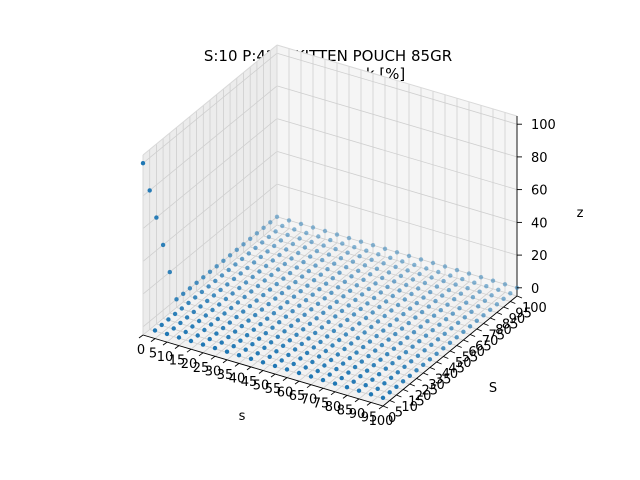  What do you see at coordinates (423, 396) in the screenshot?
I see `y-tick-label: 20` at bounding box center [423, 396].